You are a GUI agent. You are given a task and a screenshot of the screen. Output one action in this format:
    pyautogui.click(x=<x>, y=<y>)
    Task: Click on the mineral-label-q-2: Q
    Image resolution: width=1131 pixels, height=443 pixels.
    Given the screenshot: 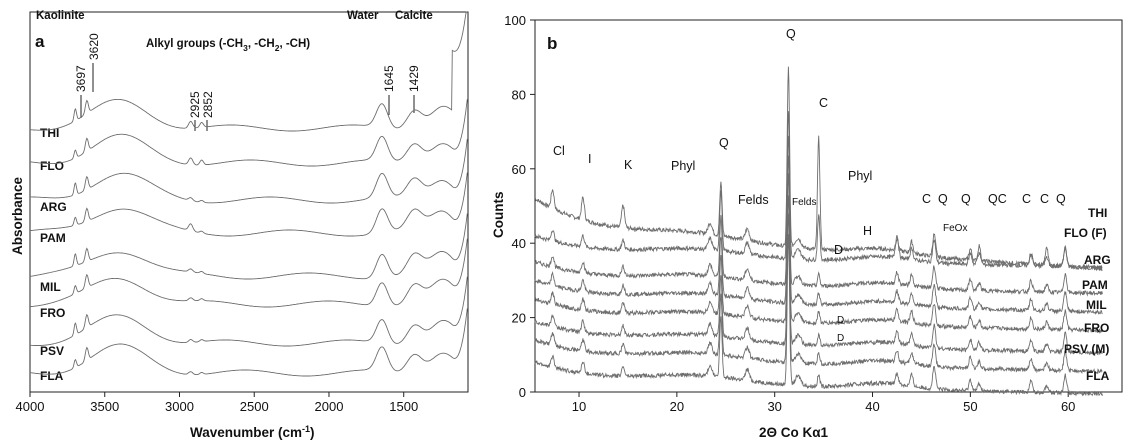 What is the action you would take?
    pyautogui.click(x=943, y=199)
    